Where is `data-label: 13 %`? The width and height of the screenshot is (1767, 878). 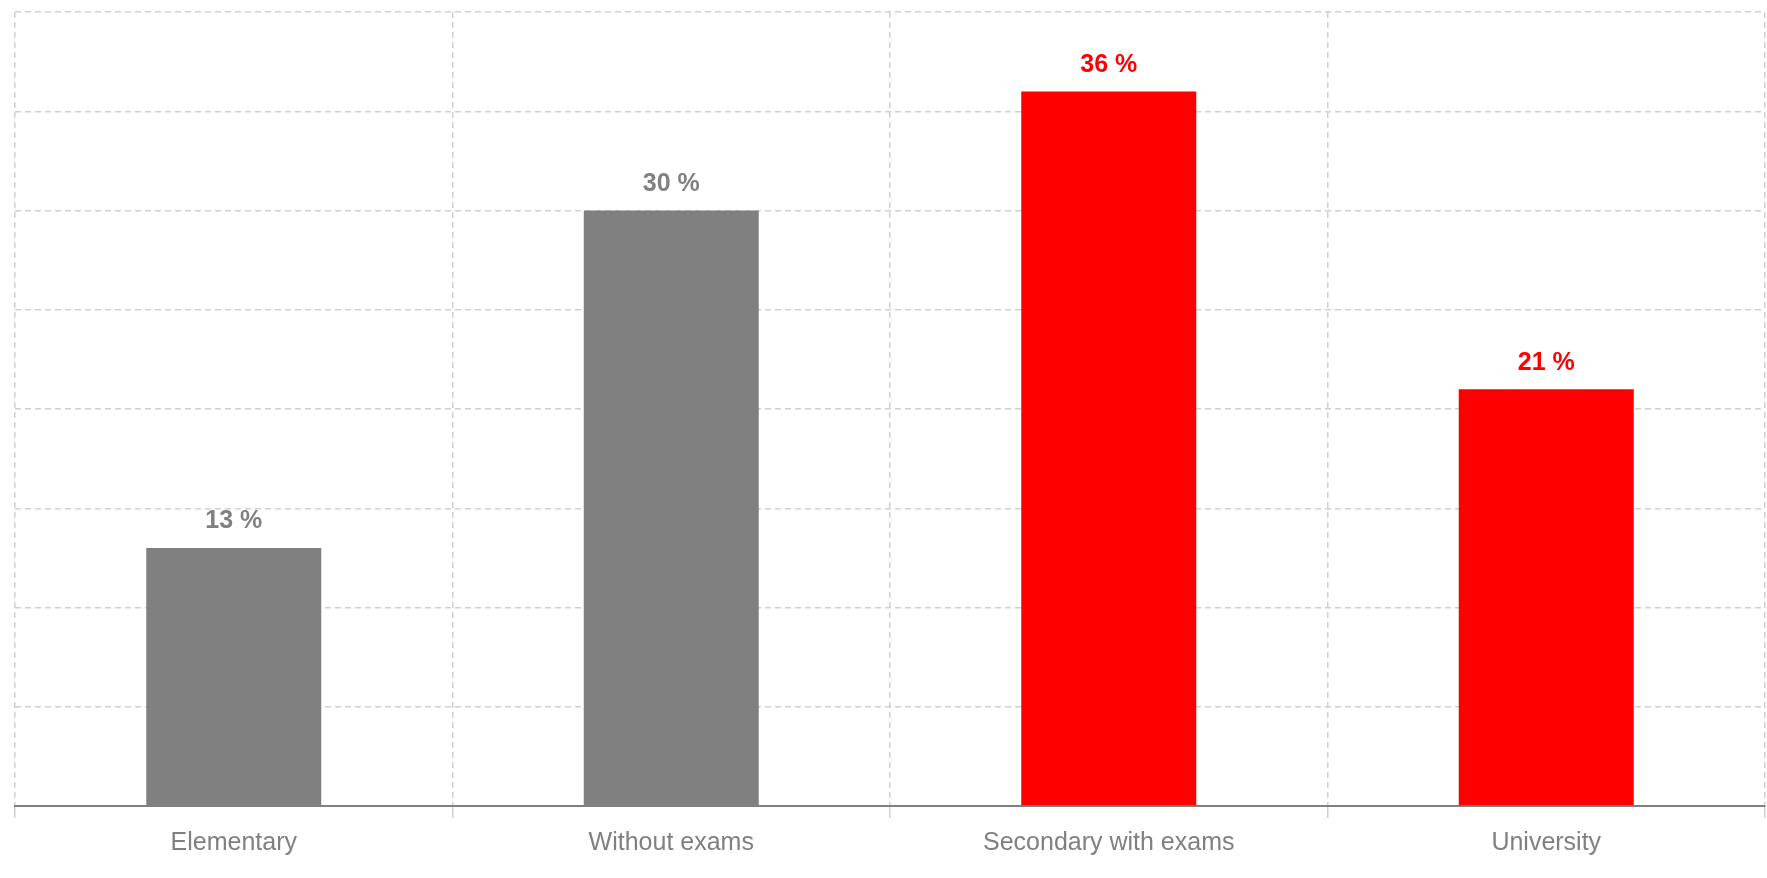 data-label: 13 % is located at coordinates (234, 519).